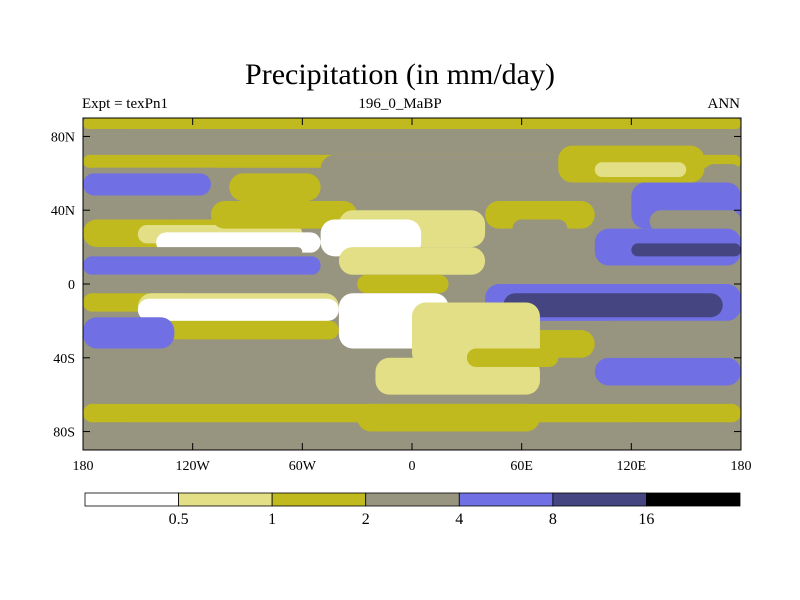 This screenshot has height=600, width=800. I want to click on x-tick-label-4: 60E, so click(521, 466).